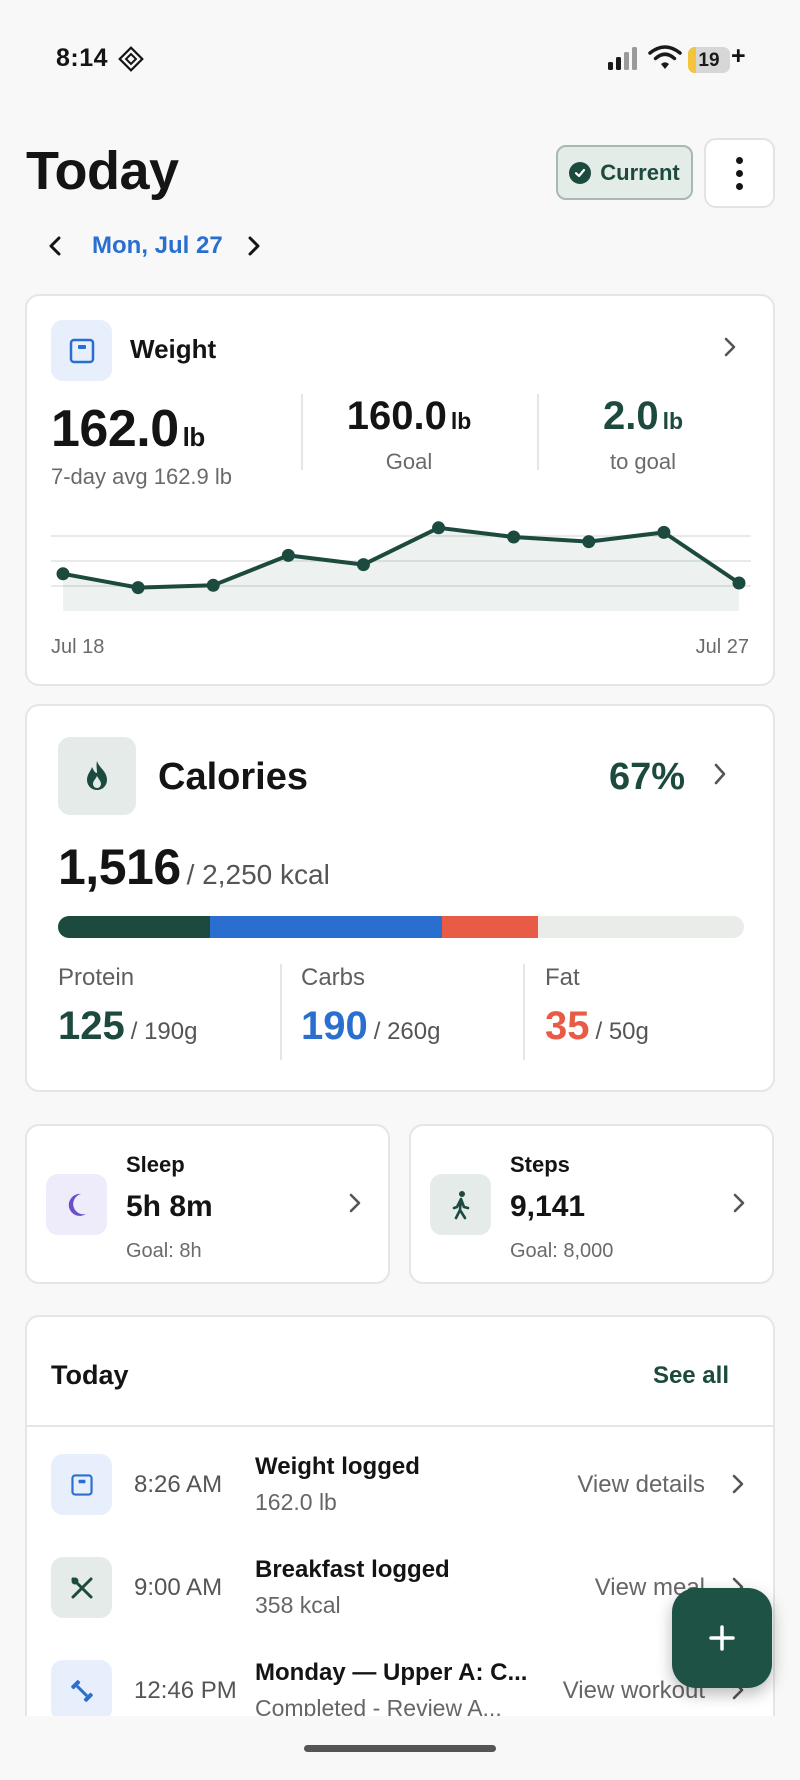 This screenshot has width=800, height=1780. Describe the element at coordinates (407, 1031) in the screenshot. I see `macro-target: / 260g` at that location.